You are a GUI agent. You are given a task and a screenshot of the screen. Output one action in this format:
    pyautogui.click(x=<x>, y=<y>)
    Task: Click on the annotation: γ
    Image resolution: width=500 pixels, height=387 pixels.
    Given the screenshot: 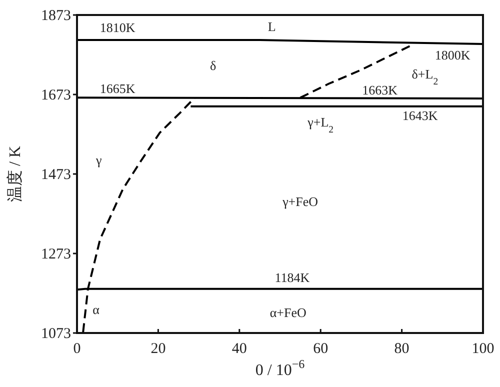 What is the action you would take?
    pyautogui.click(x=98, y=160)
    